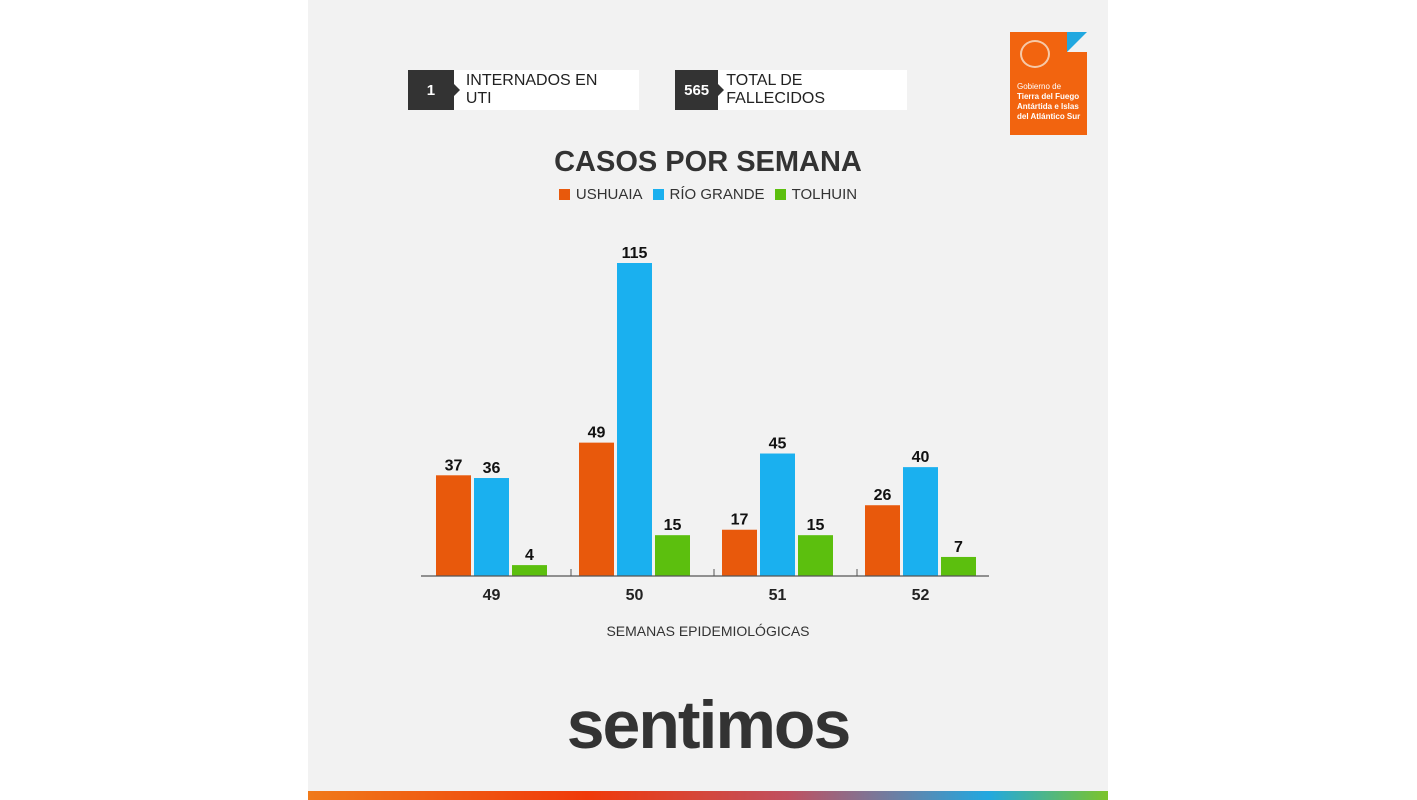 This screenshot has height=800, width=1417. I want to click on legend: USHUAIA RÍO GRANDE TOLHUIN, so click(708, 194).